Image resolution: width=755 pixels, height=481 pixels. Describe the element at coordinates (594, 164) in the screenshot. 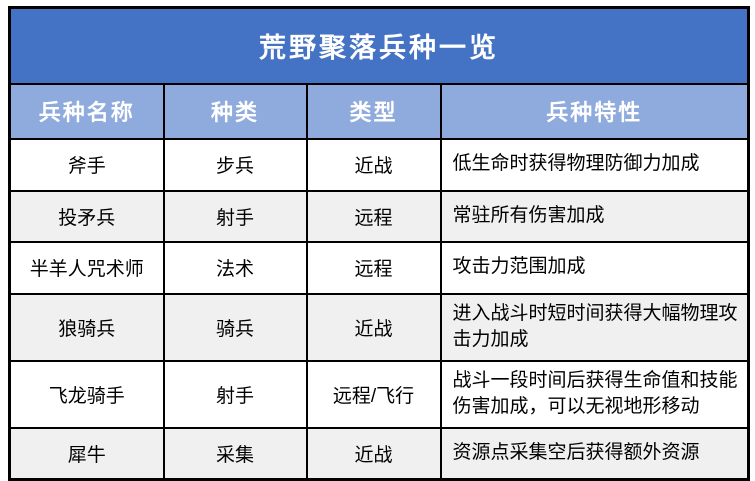

I see `cell-traits: 低生命时获得物理防御力加成` at that location.